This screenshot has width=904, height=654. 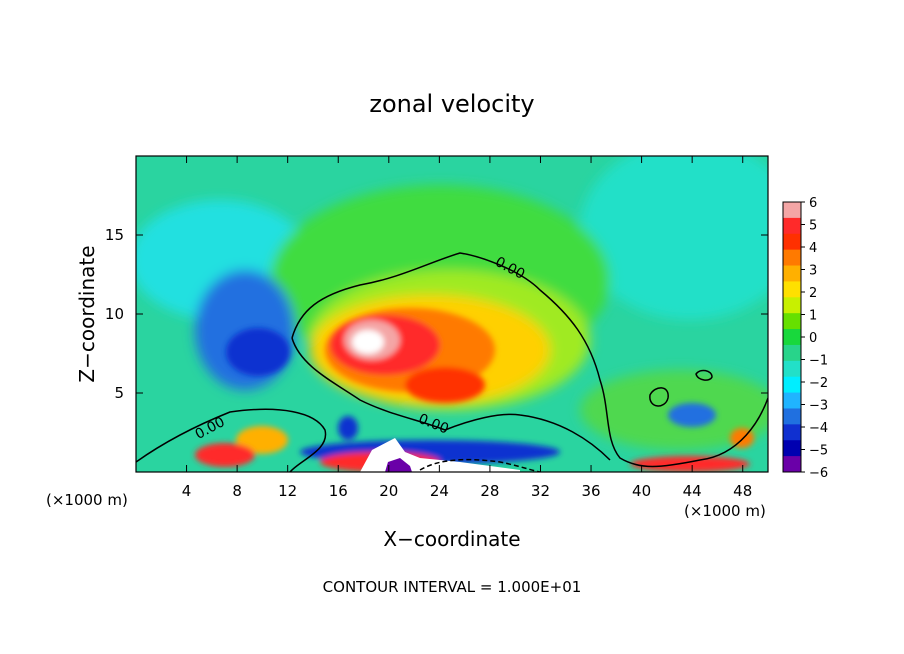 What do you see at coordinates (87, 500) in the screenshot?
I see `x-unit-left: (×1000 m)` at bounding box center [87, 500].